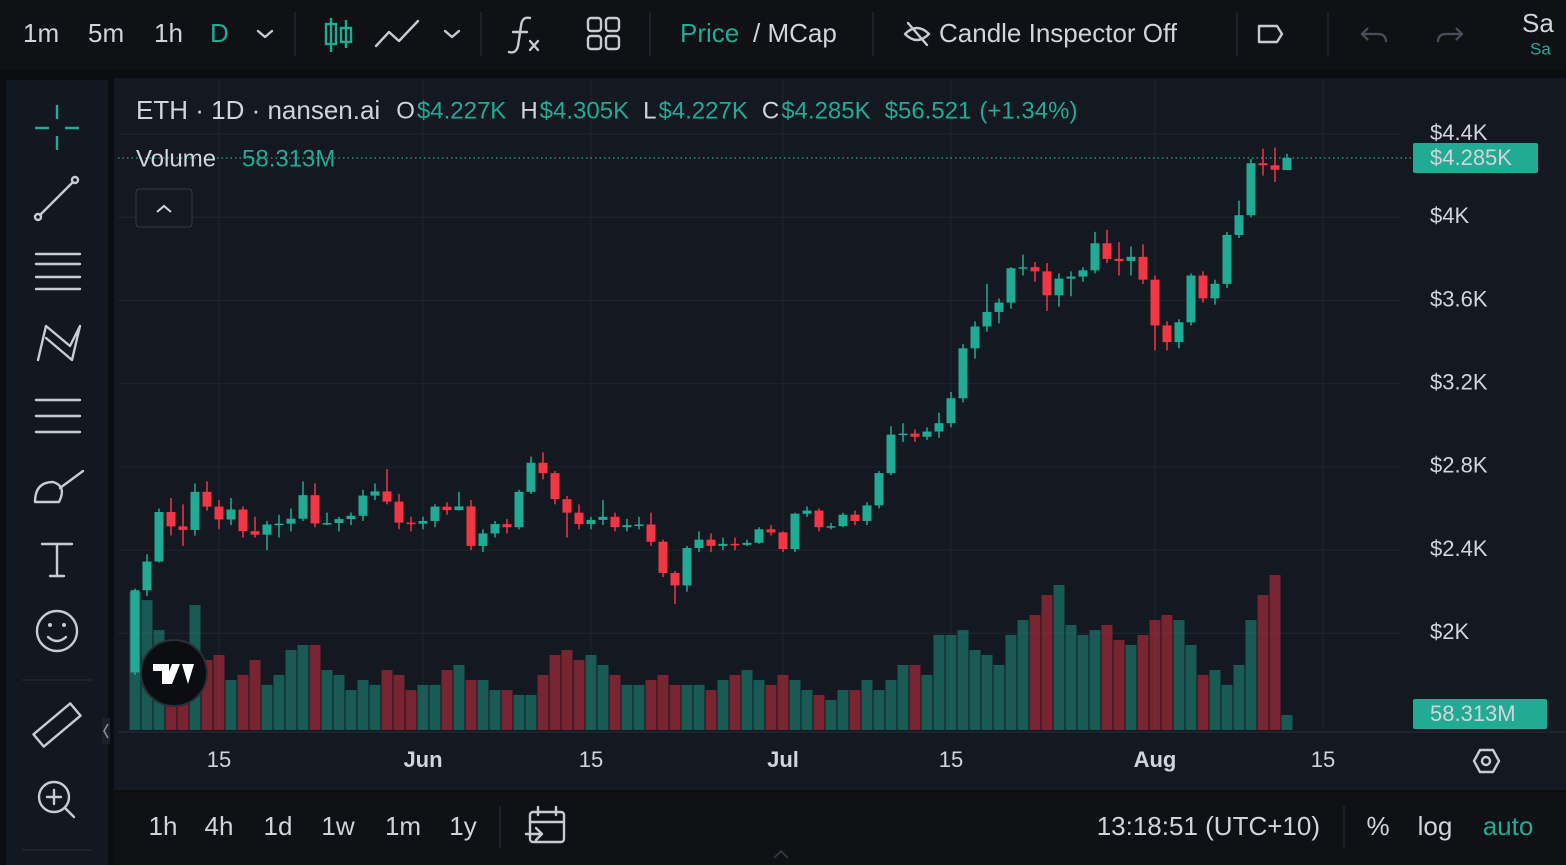 The height and width of the screenshot is (865, 1566). Describe the element at coordinates (1377, 826) in the screenshot. I see `percent-toggle: %` at that location.